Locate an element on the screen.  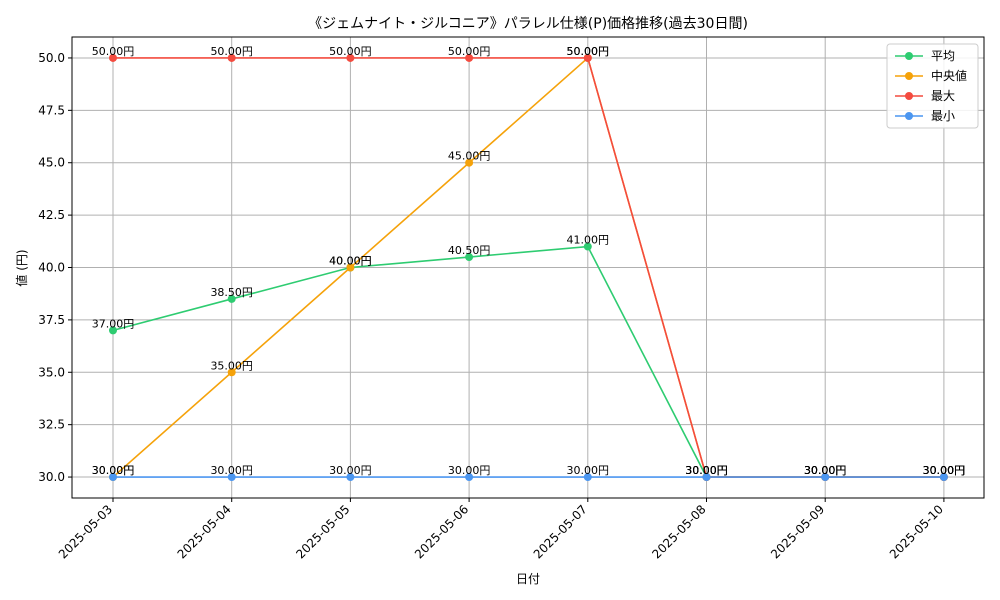
y-tick-label: 42.5 is located at coordinates (51, 215).